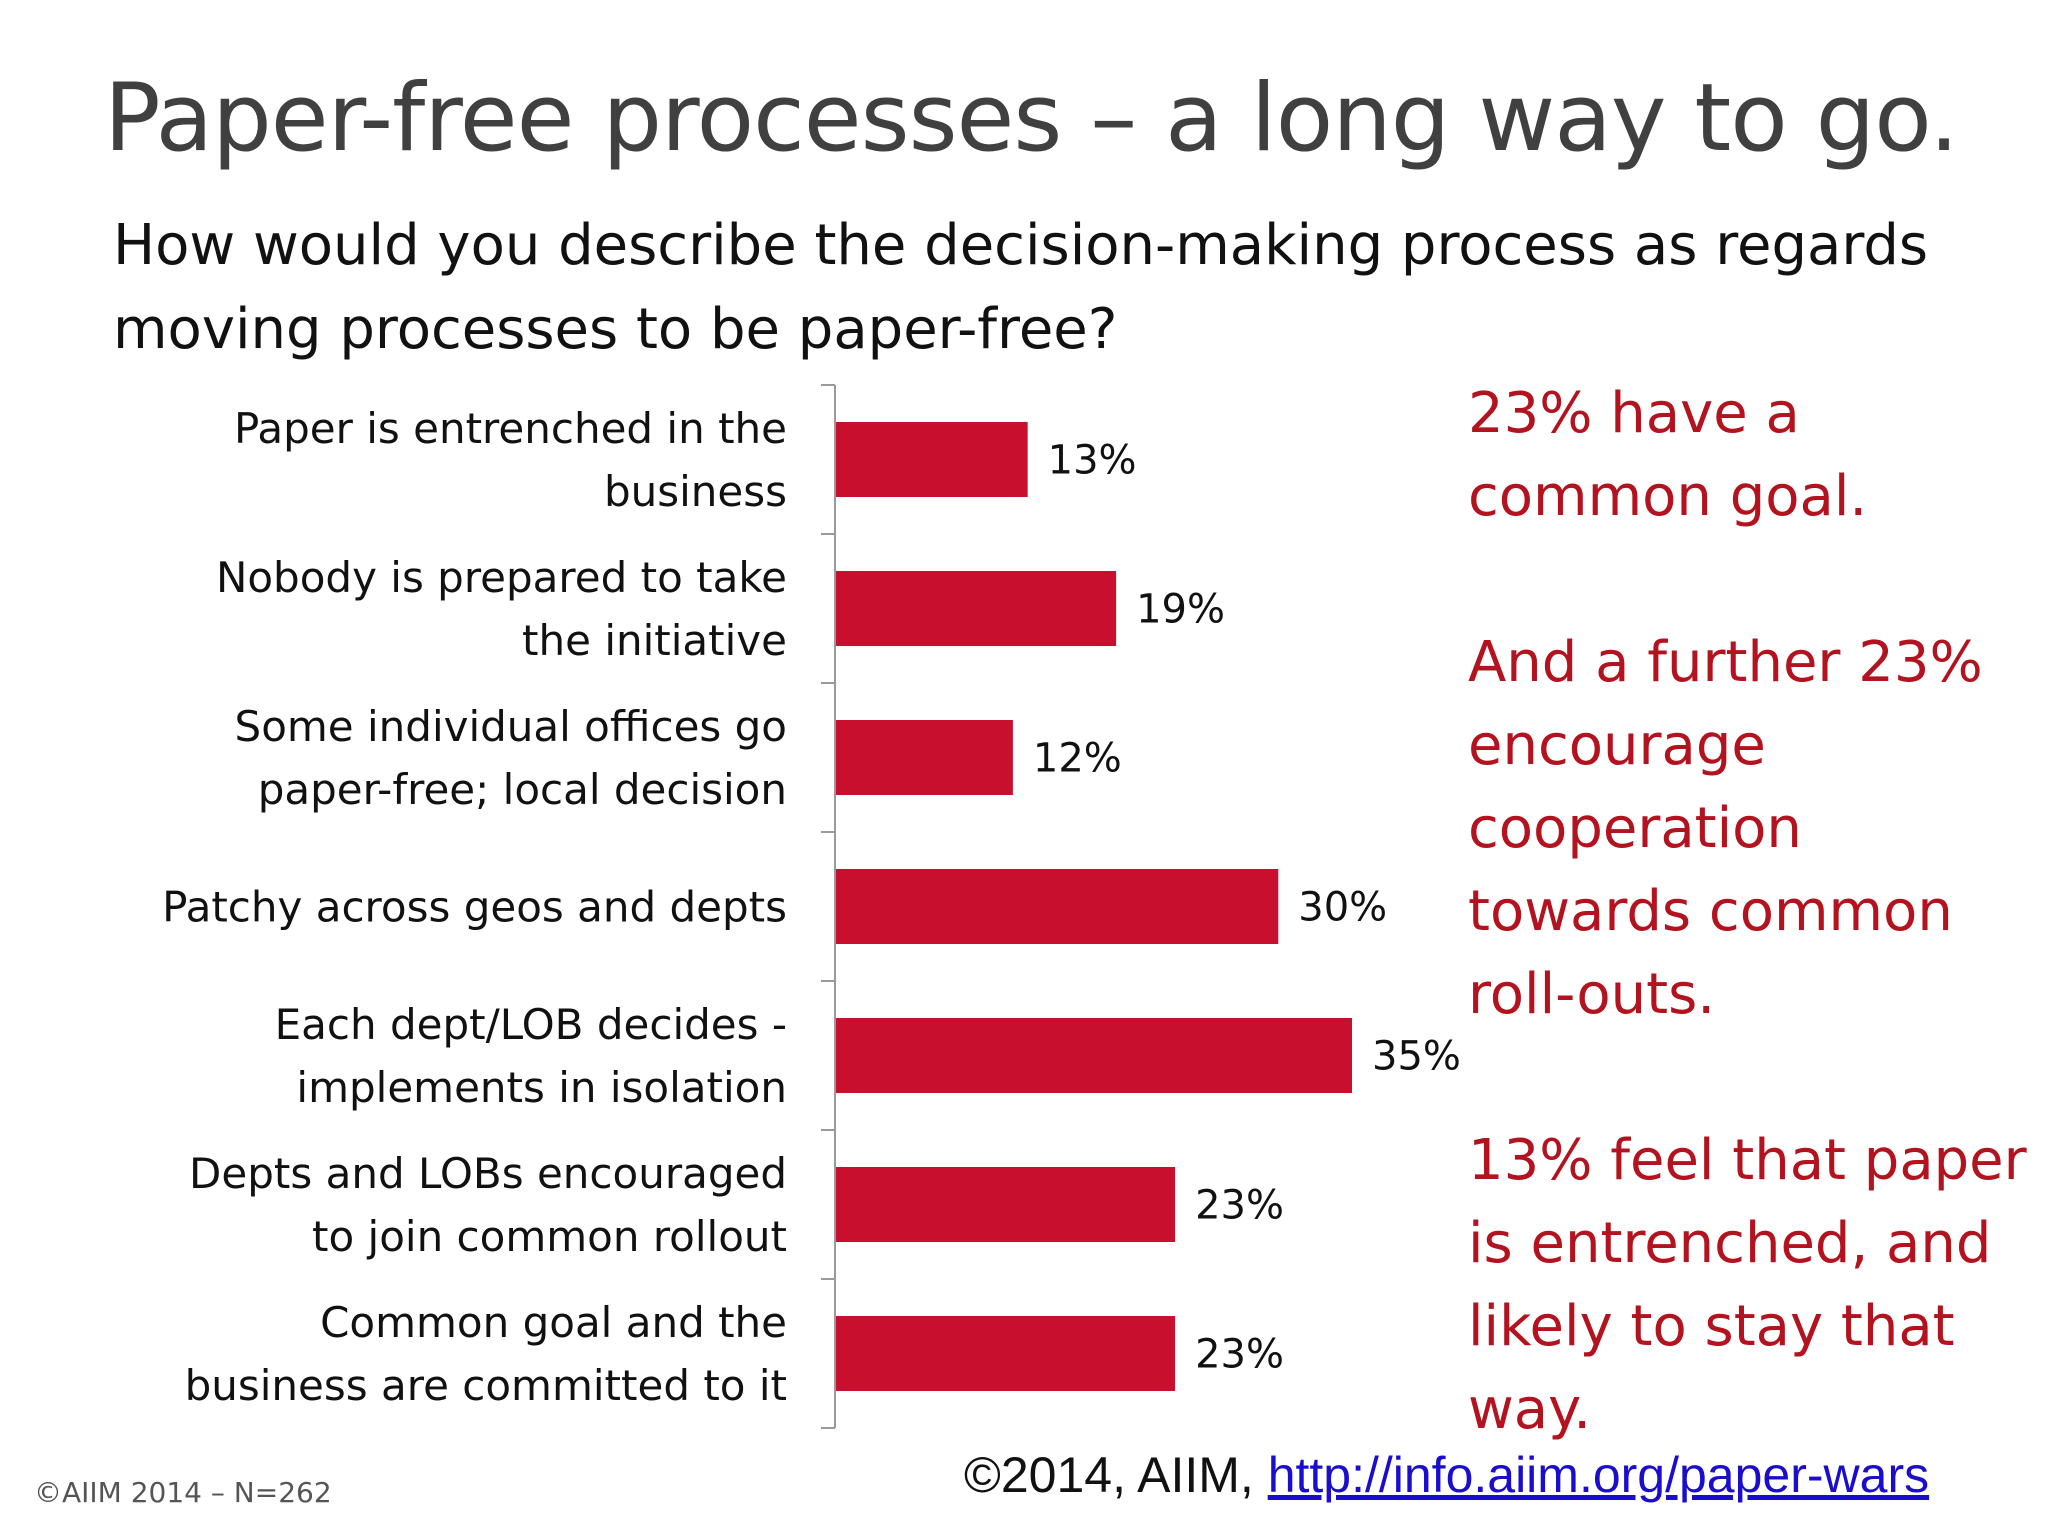  I want to click on footnote: ©AIIM 2014 – N=262, so click(183, 1492).